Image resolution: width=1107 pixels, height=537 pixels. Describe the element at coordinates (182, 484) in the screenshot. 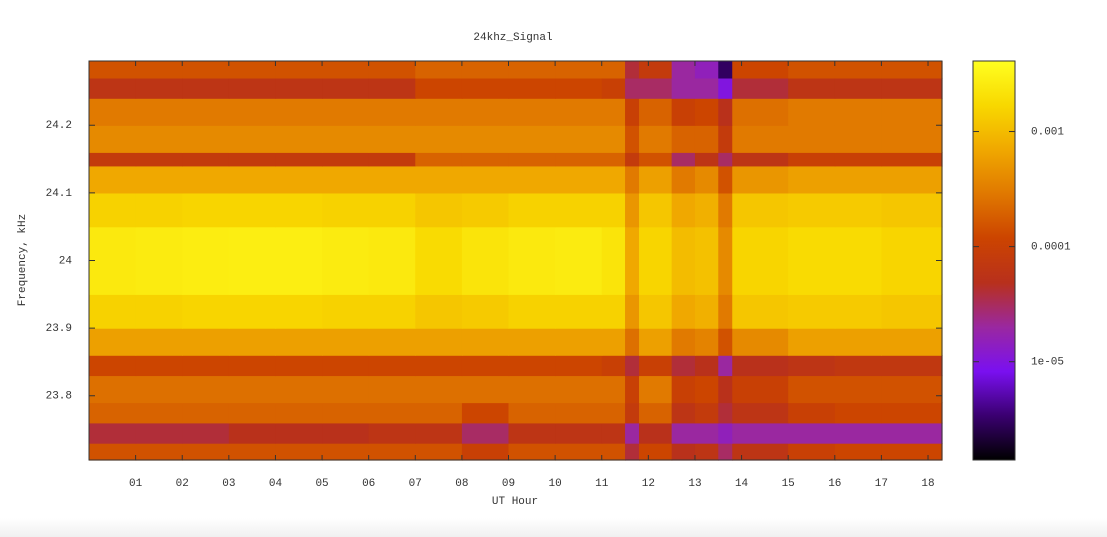

I see `x-tick-label: 02` at that location.